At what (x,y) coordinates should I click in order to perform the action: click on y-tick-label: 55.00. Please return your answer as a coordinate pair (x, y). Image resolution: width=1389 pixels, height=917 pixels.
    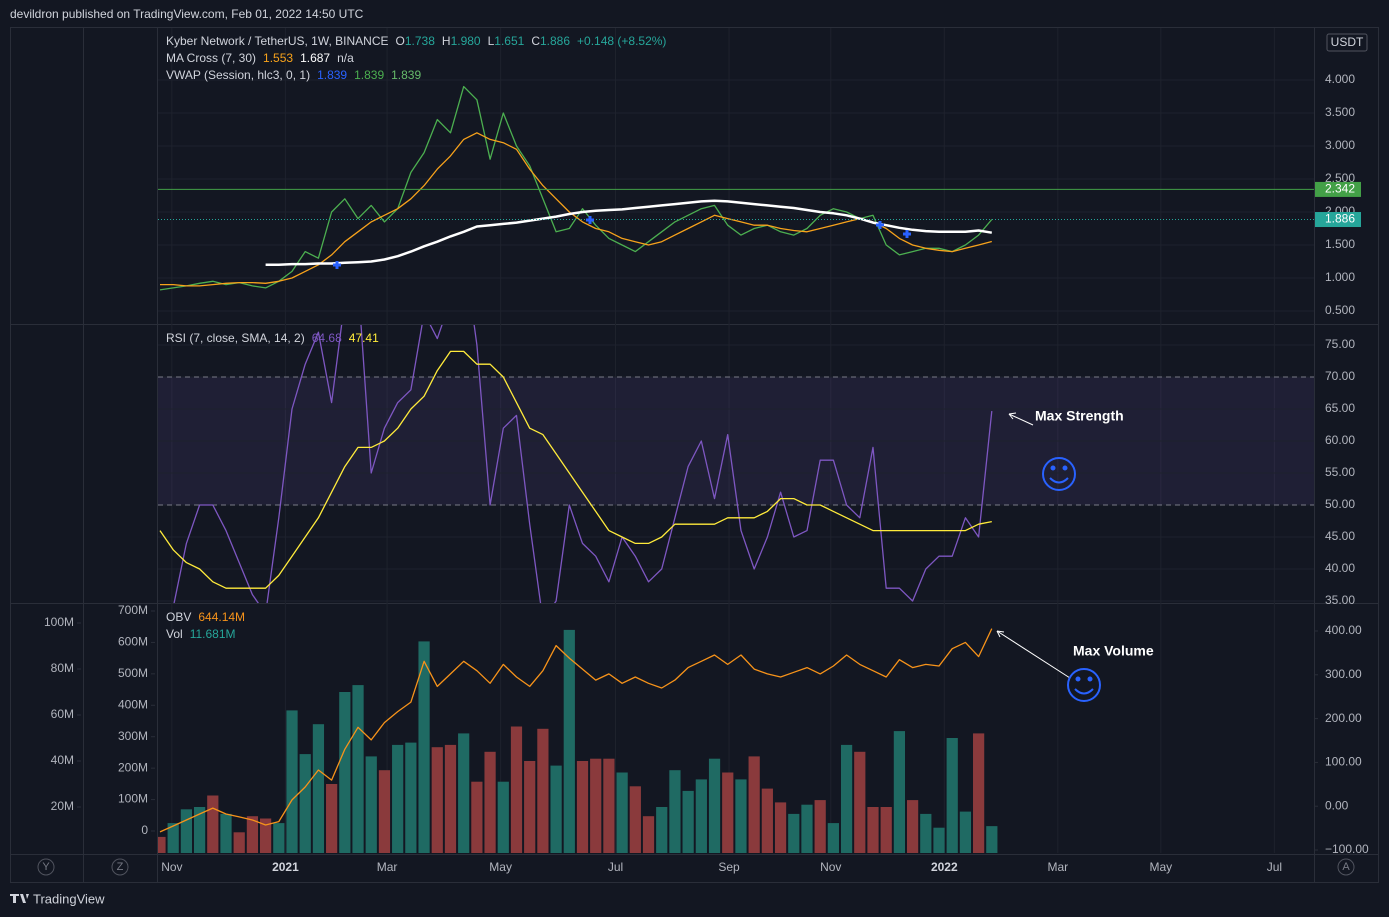
    Looking at the image, I should click on (1340, 472).